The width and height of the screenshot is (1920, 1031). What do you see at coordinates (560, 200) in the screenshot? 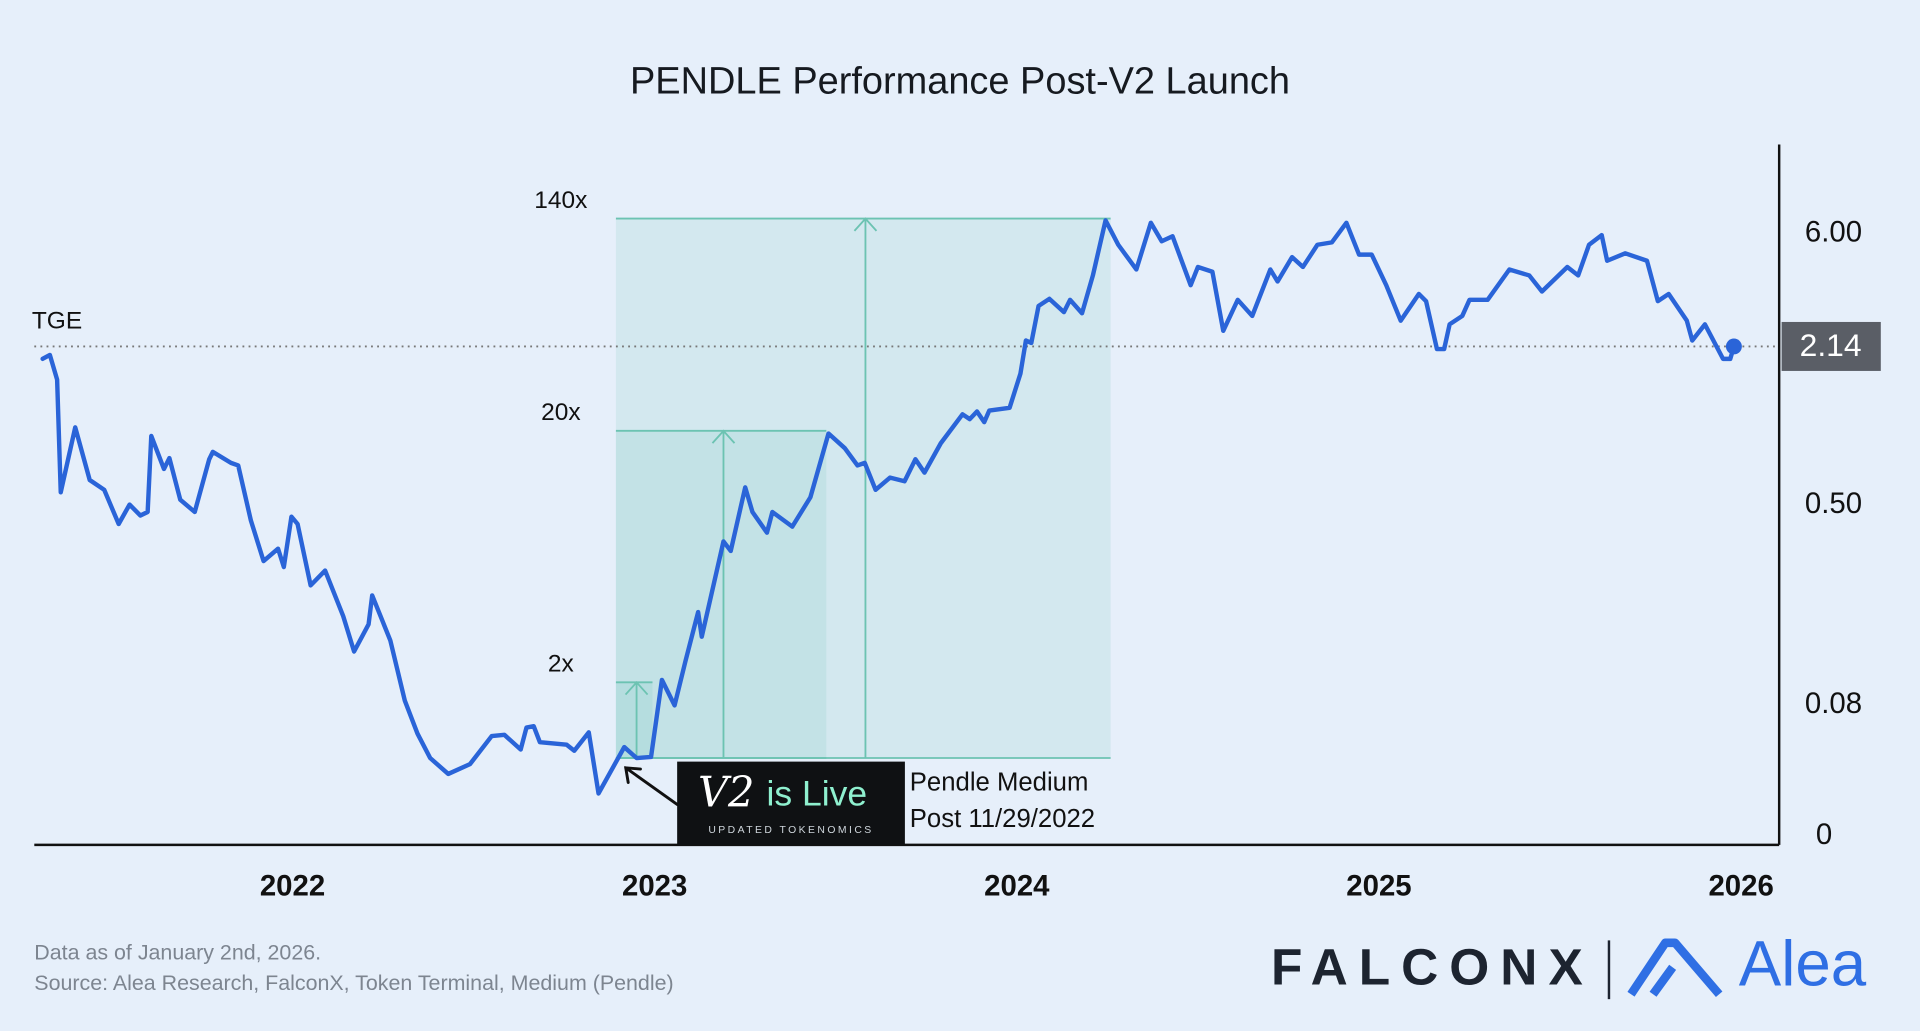
I see `multiple-label: 140x` at bounding box center [560, 200].